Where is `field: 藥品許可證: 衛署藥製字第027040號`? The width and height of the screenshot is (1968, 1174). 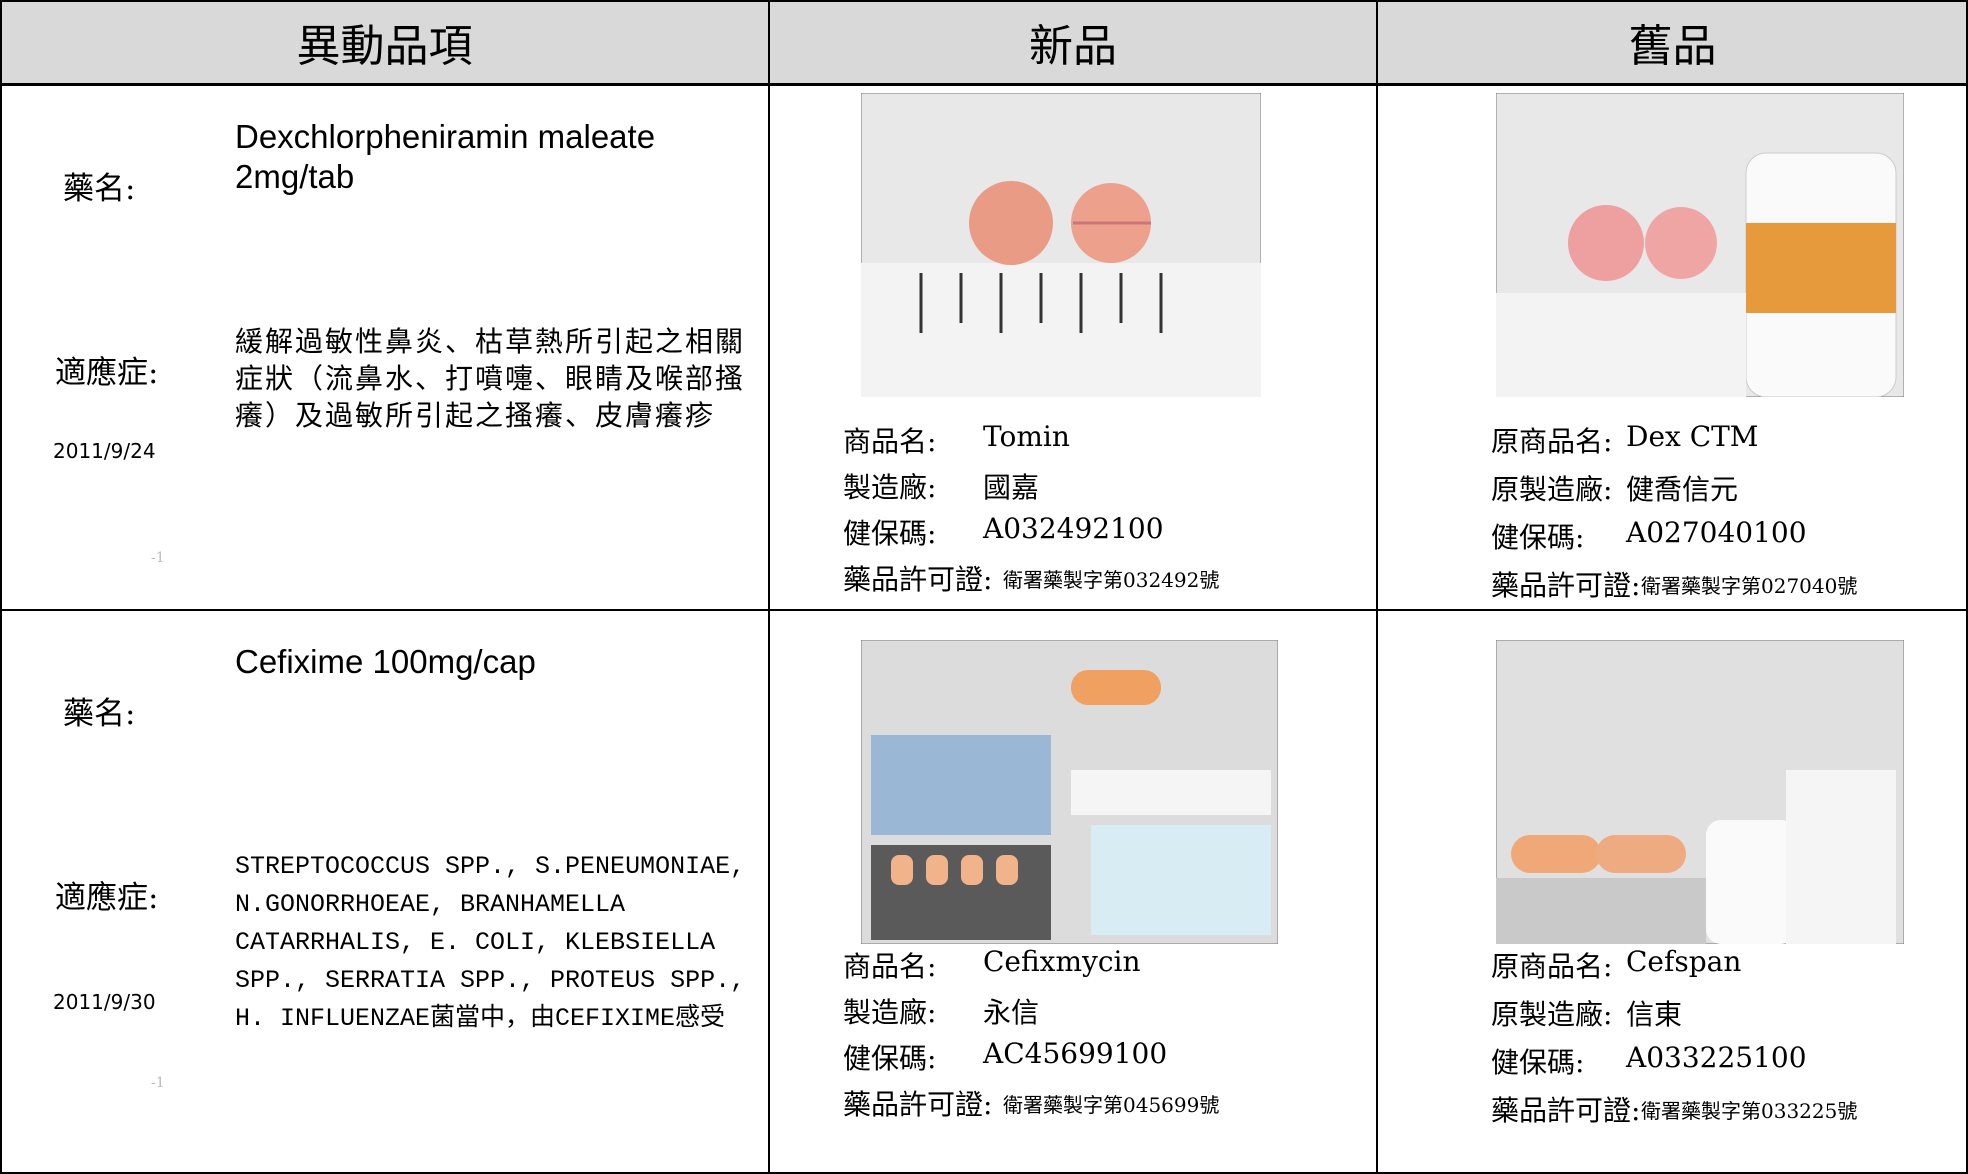 field: 藥品許可證: 衛署藥製字第027040號 is located at coordinates (1674, 584).